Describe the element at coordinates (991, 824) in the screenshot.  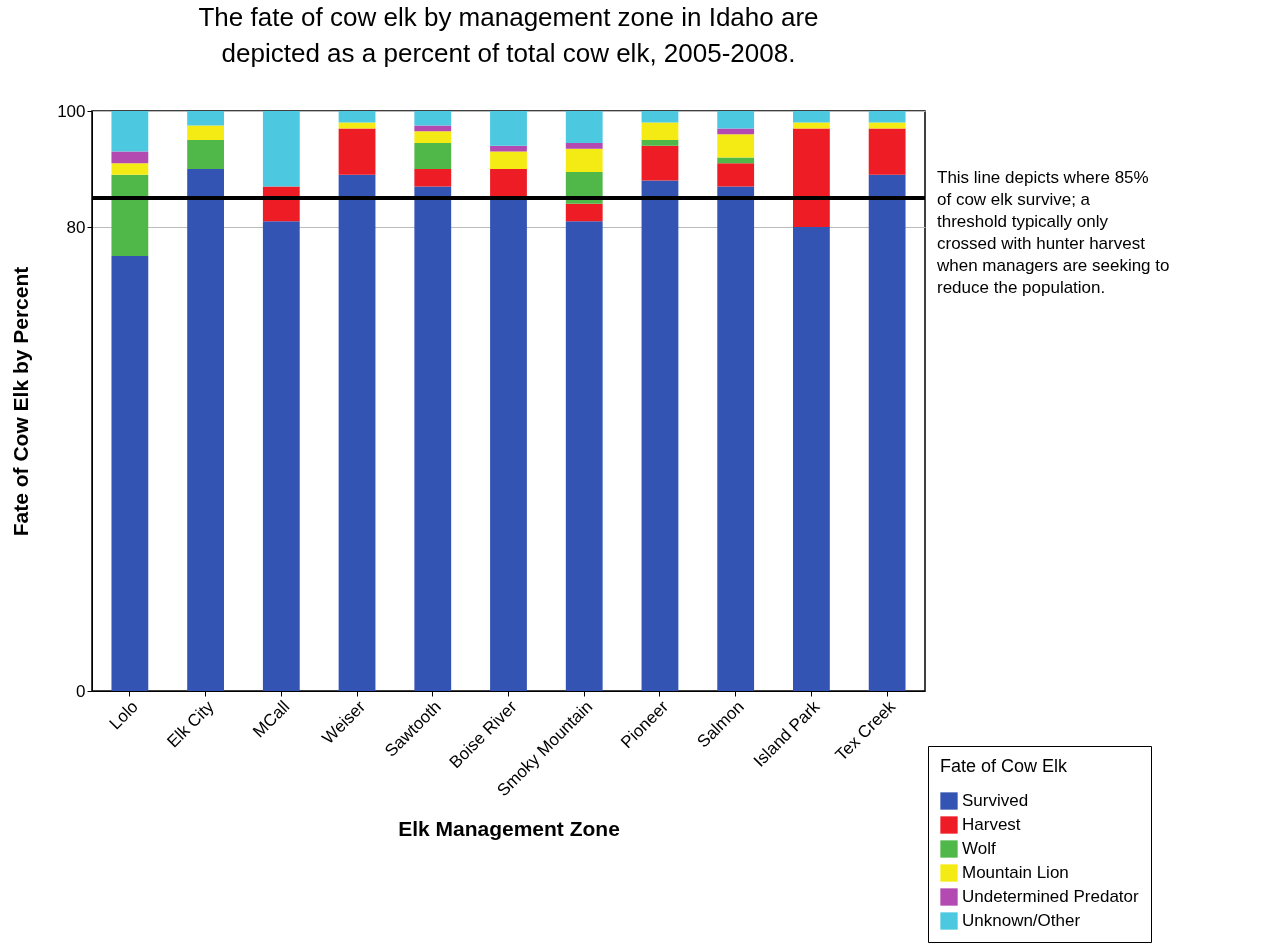
I see `legend-label: Harvest` at that location.